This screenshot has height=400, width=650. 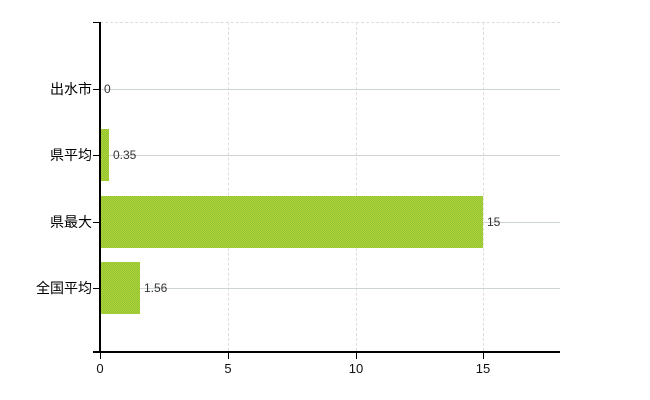 What do you see at coordinates (71, 222) in the screenshot?
I see `category-label: 県最大` at bounding box center [71, 222].